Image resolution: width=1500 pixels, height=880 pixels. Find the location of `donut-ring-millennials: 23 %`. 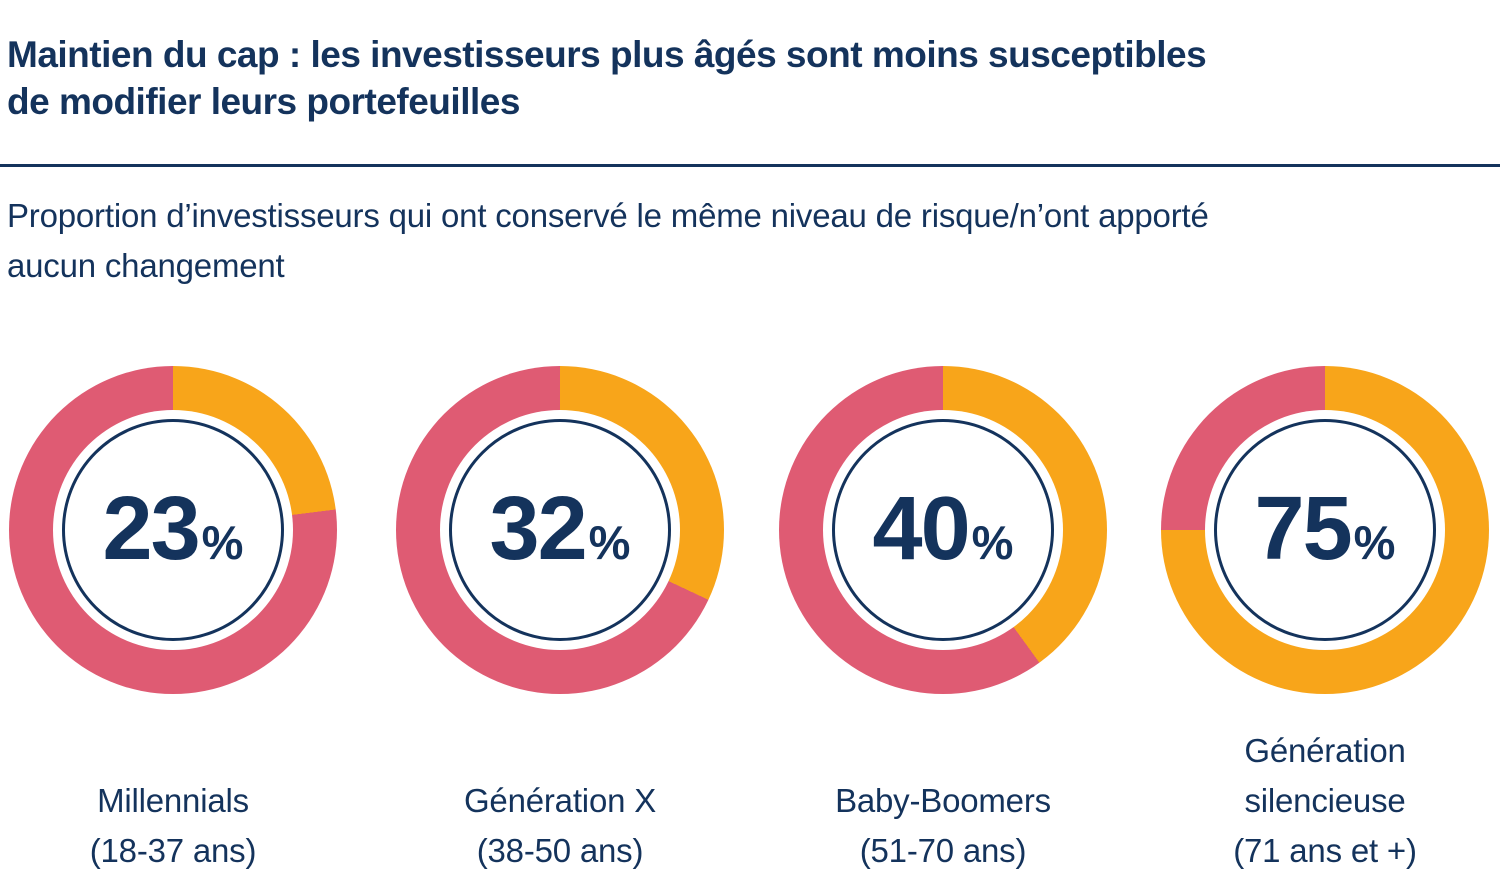

donut-ring-millennials: 23 % is located at coordinates (173, 529).